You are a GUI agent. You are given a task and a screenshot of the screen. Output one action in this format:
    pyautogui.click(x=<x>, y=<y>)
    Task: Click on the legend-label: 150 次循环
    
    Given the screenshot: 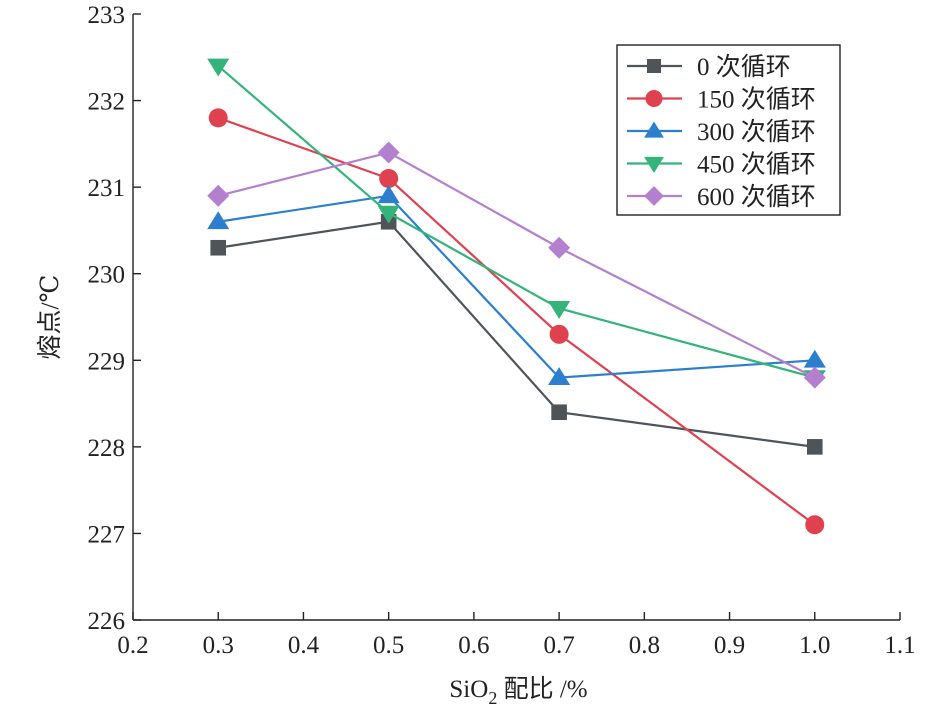 What is the action you would take?
    pyautogui.click(x=756, y=100)
    